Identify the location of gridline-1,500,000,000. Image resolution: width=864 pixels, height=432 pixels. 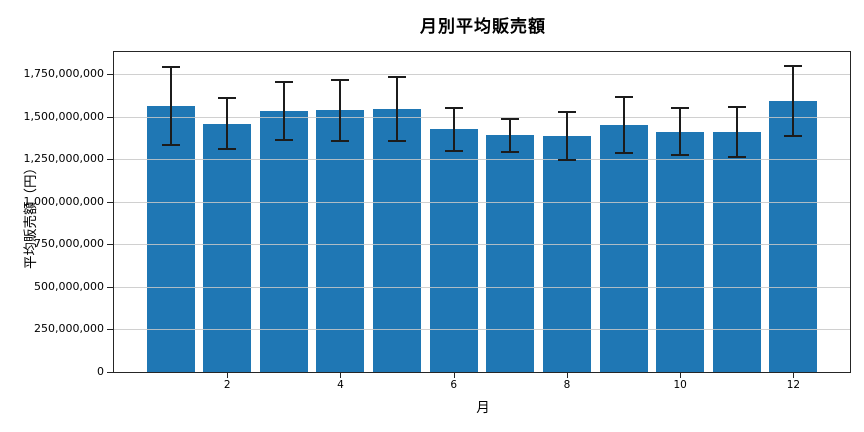
(482, 117).